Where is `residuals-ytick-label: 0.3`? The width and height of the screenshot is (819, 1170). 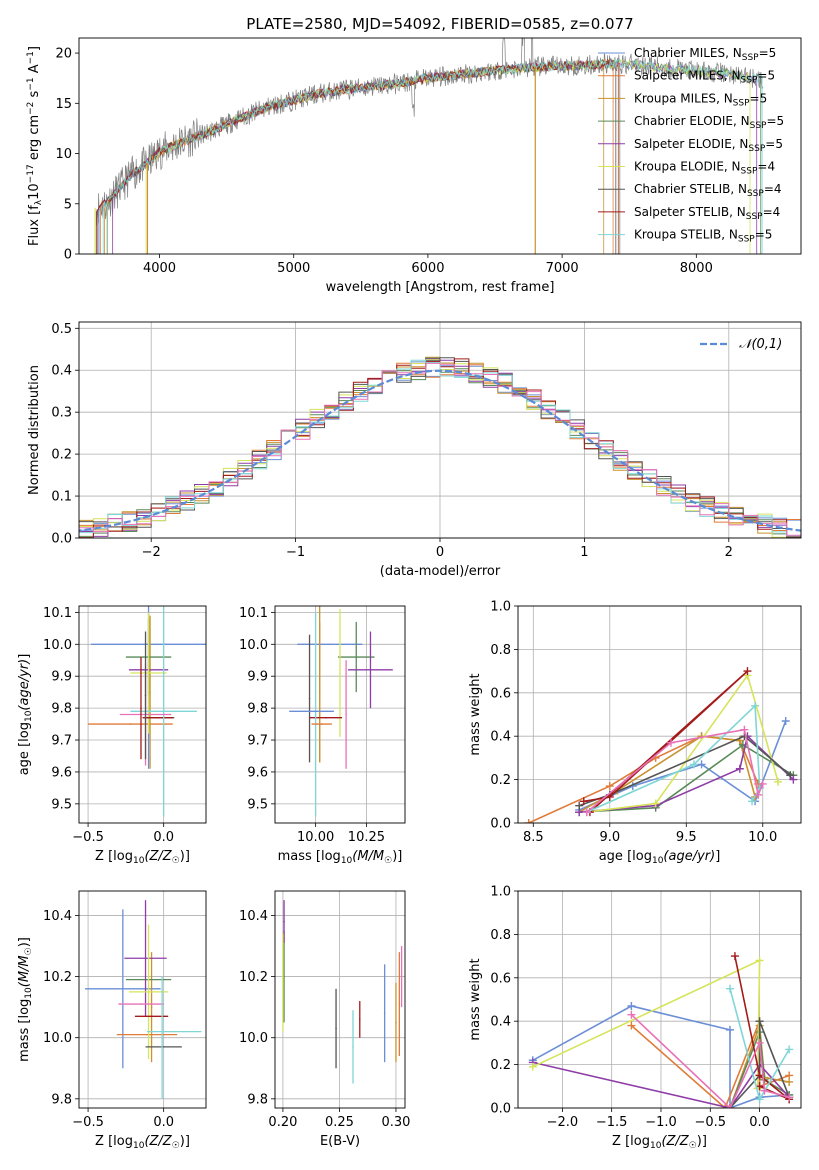
residuals-ytick-label: 0.3 is located at coordinates (61, 413).